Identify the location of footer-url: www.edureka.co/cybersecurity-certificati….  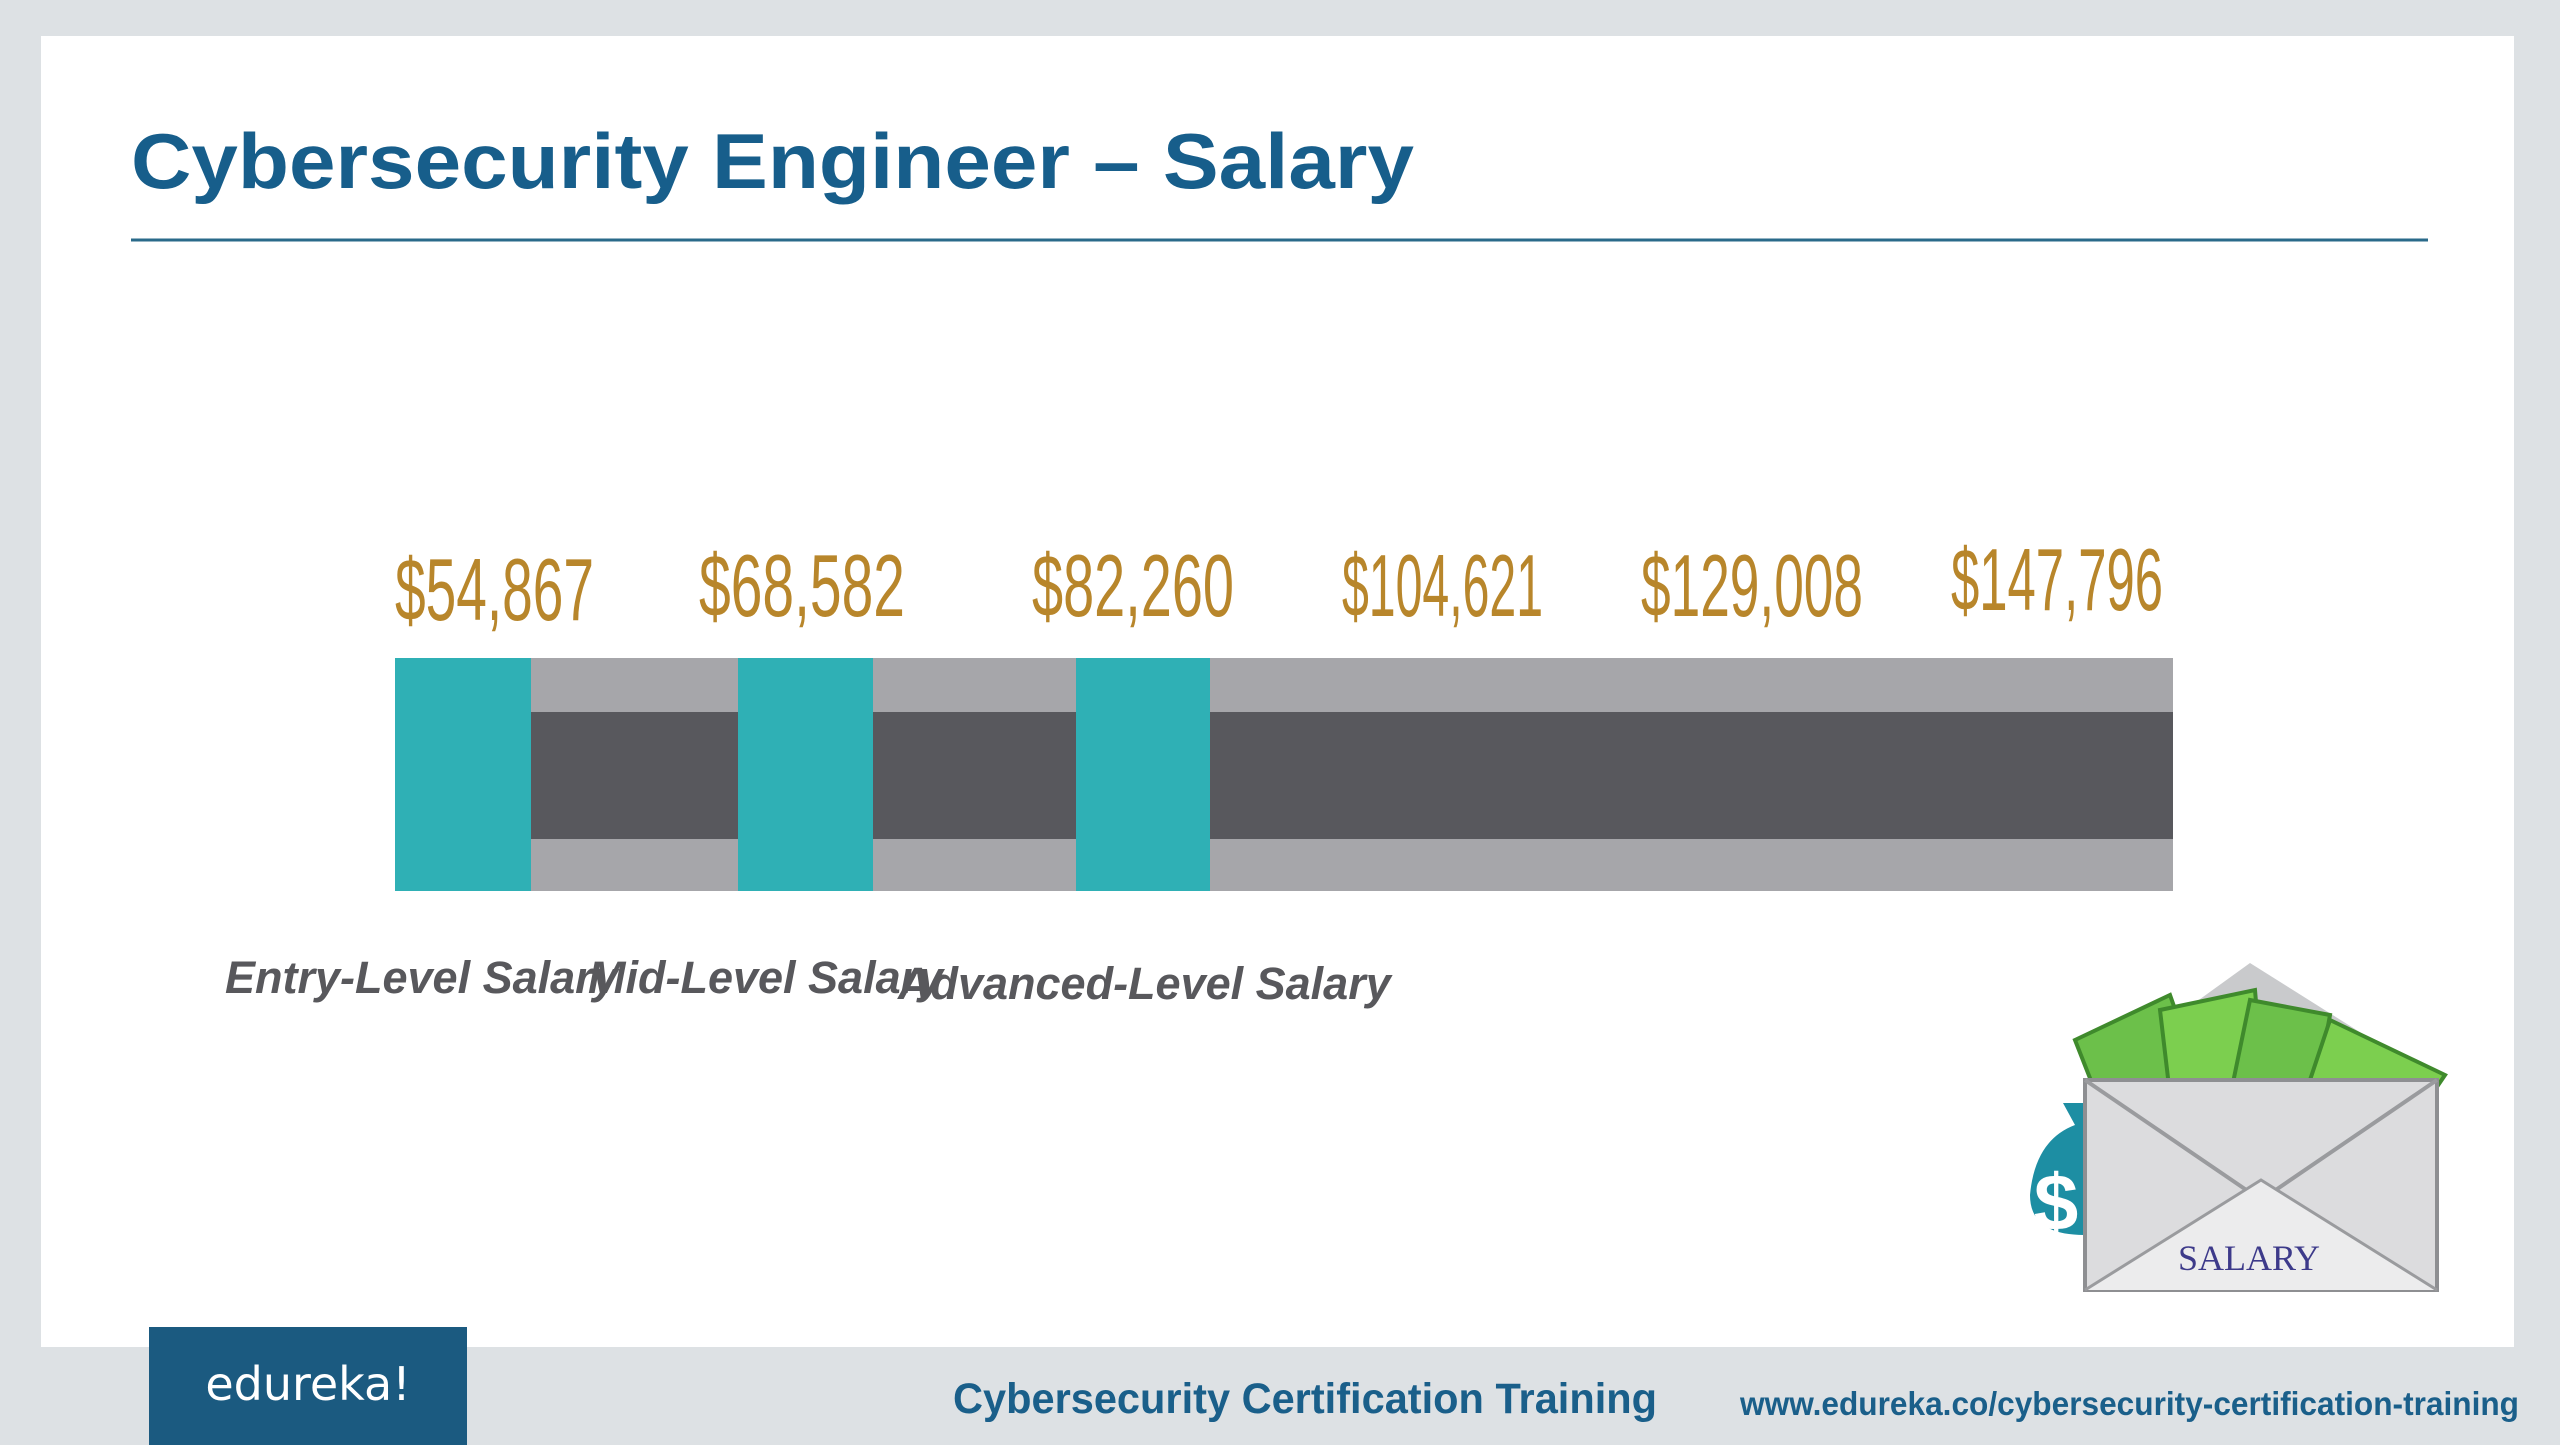
(2129, 1403).